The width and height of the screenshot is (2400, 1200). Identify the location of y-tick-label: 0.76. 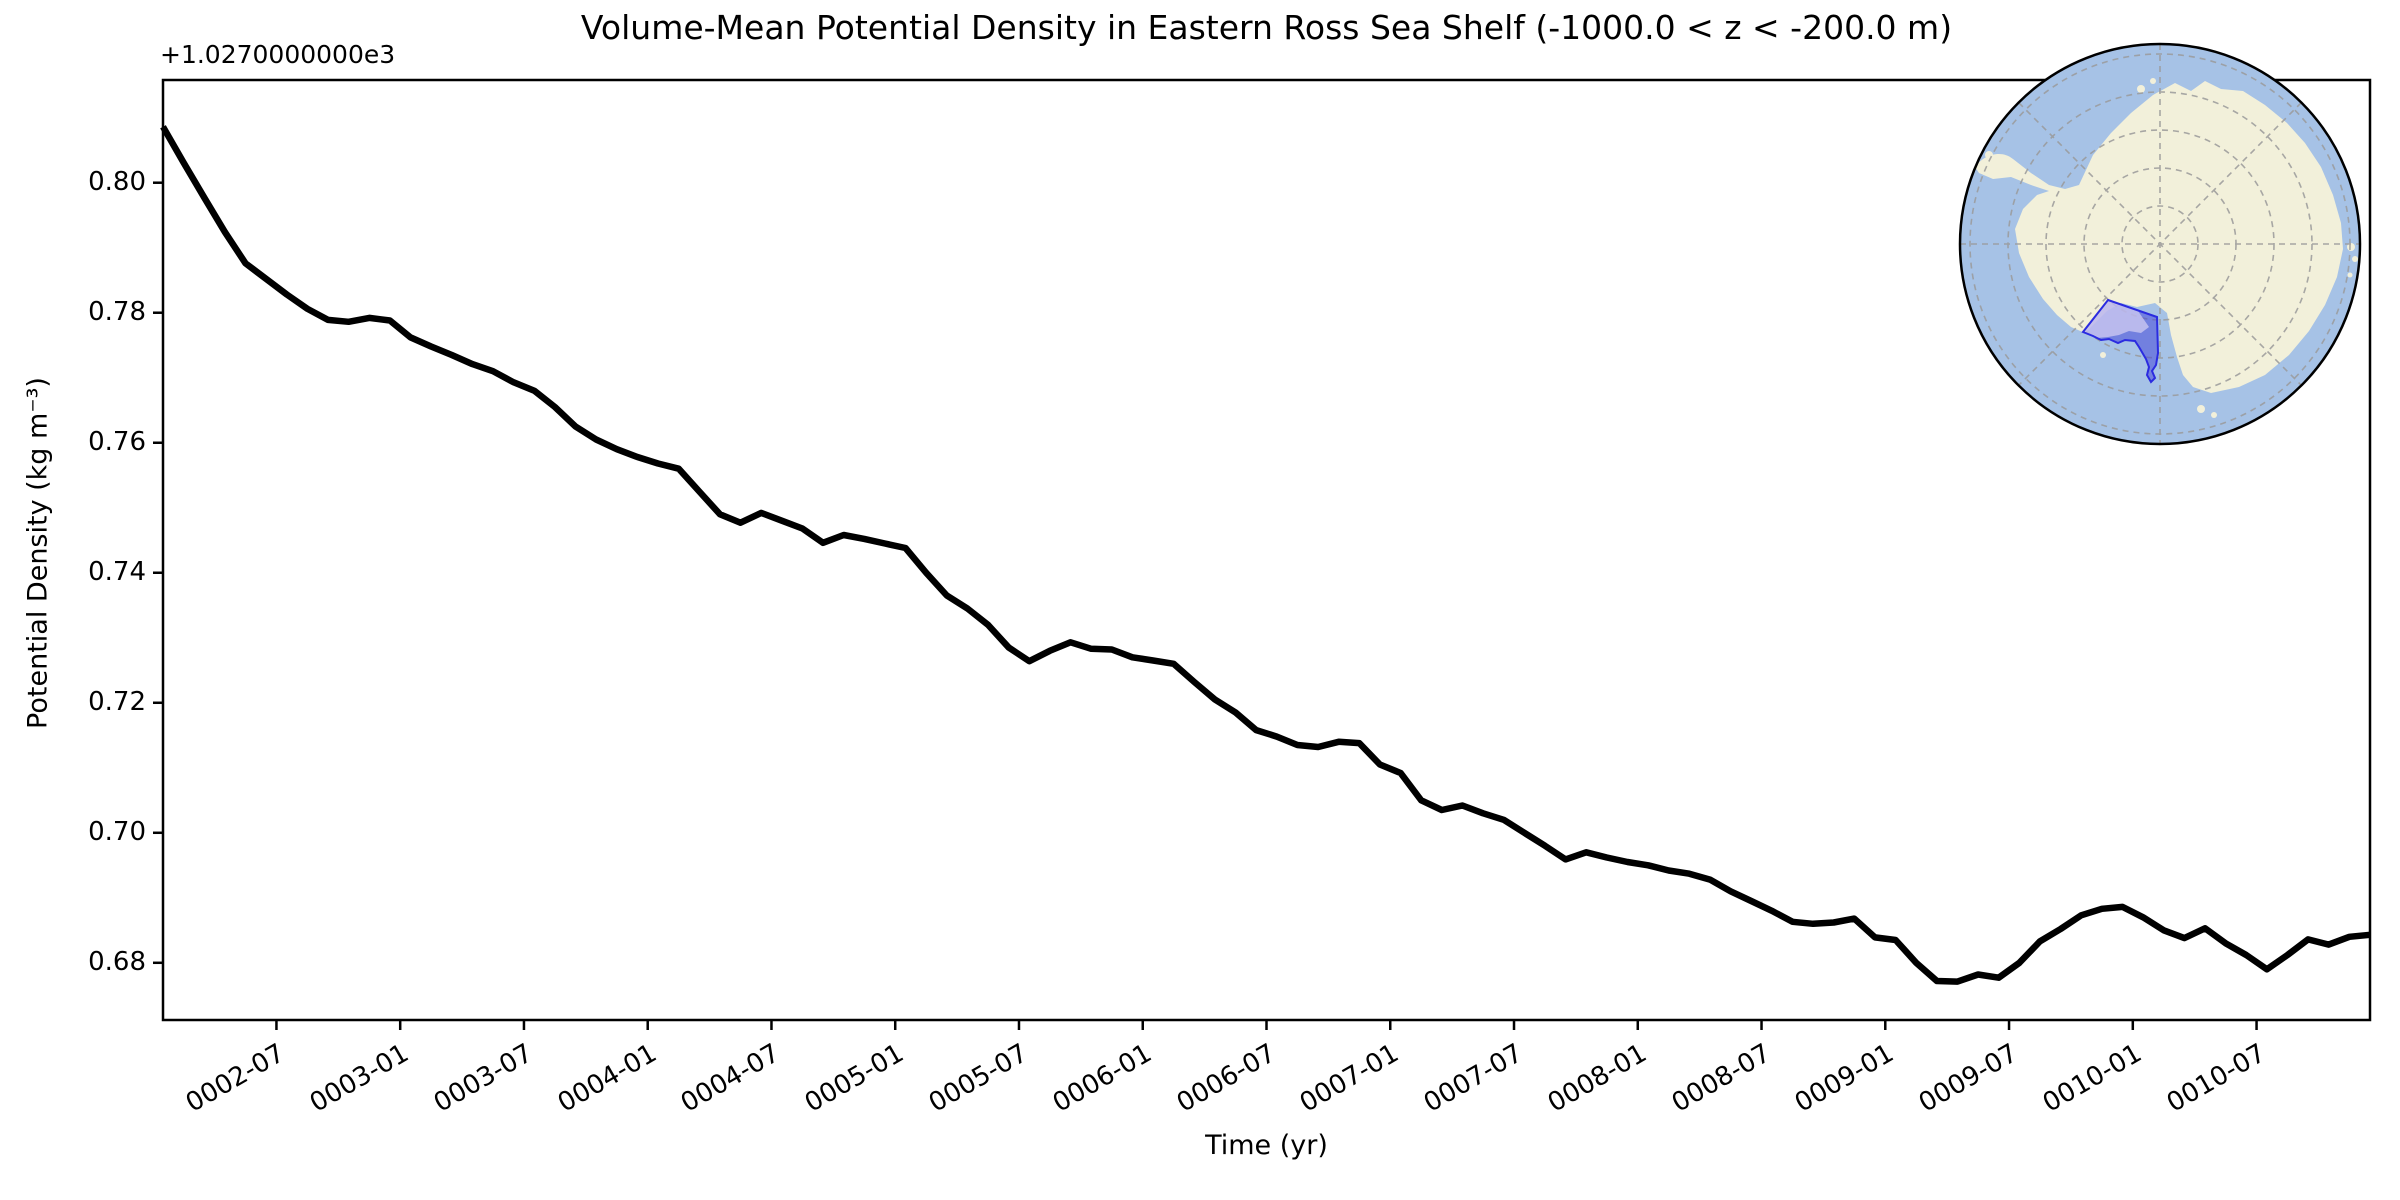
(117, 441).